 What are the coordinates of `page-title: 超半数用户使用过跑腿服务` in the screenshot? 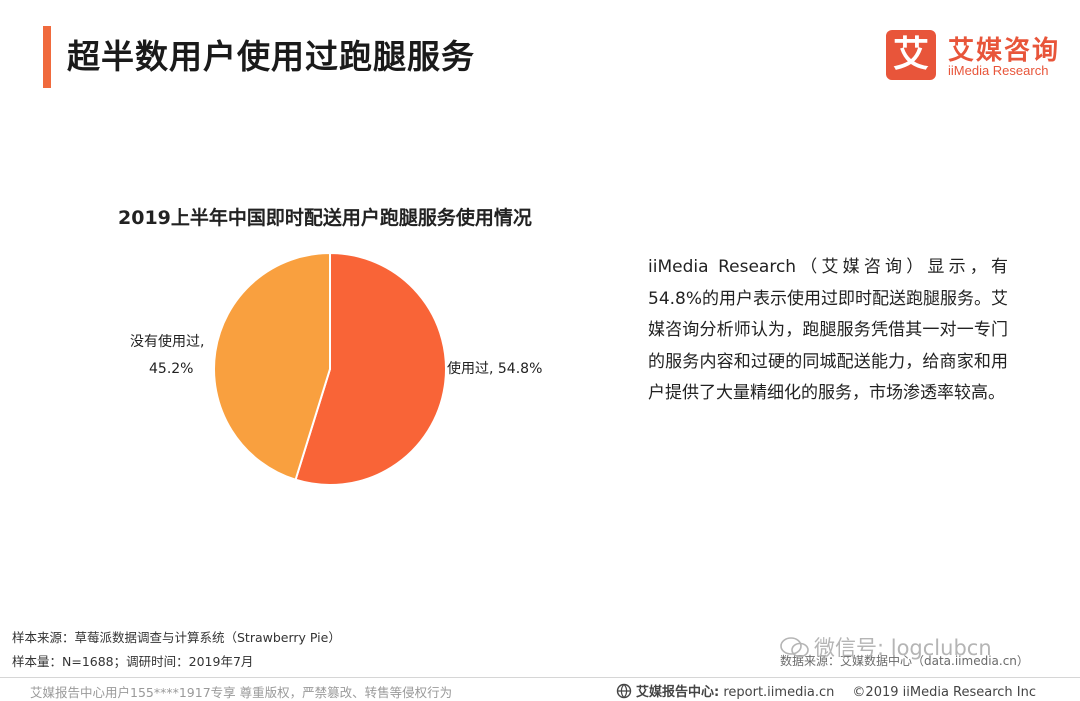 It's located at (271, 56).